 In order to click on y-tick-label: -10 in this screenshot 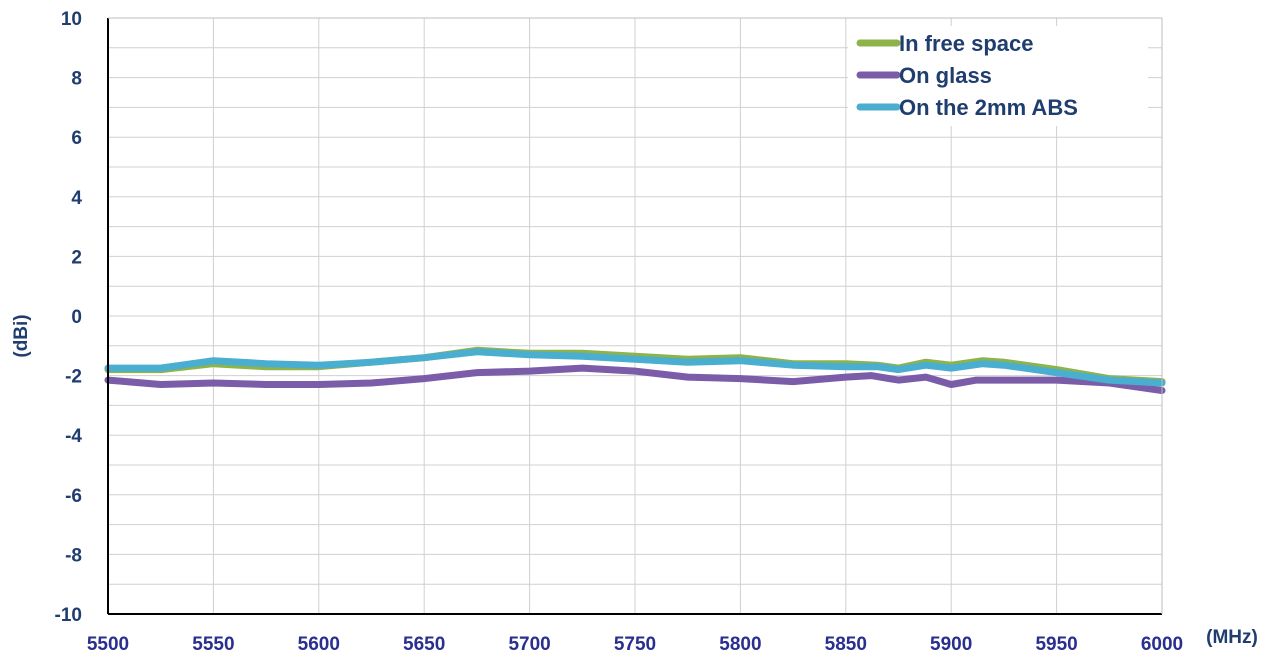, I will do `click(68, 615)`.